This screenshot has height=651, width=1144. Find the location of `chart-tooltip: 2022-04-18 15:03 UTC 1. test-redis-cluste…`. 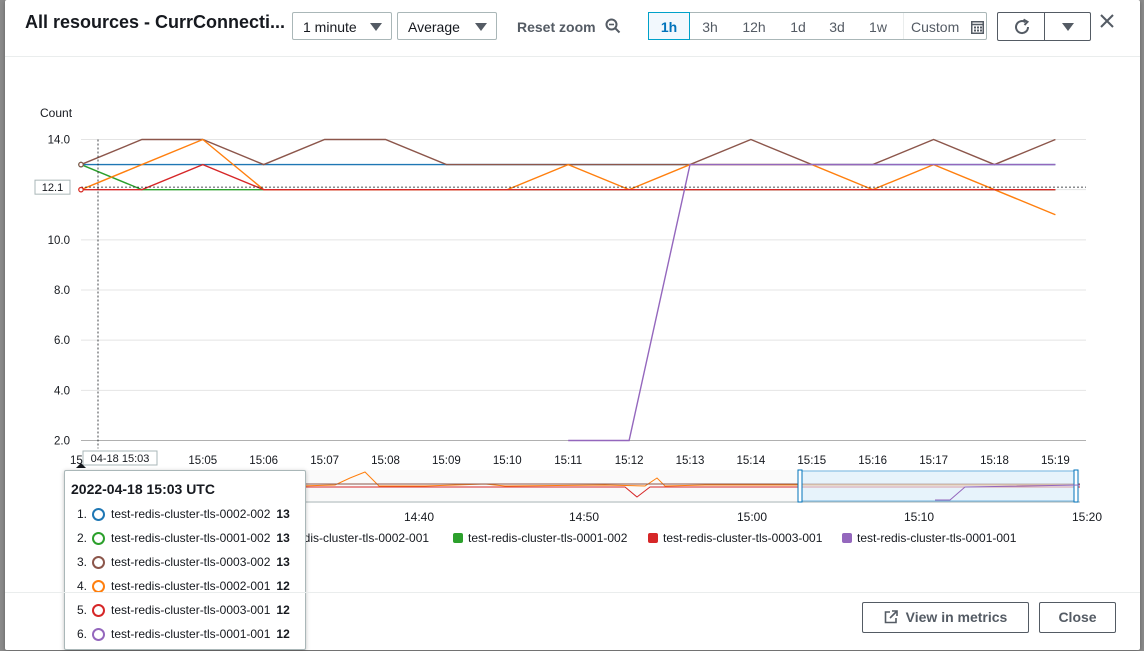

chart-tooltip: 2022-04-18 15:03 UTC 1. test-redis-cluste… is located at coordinates (185, 560).